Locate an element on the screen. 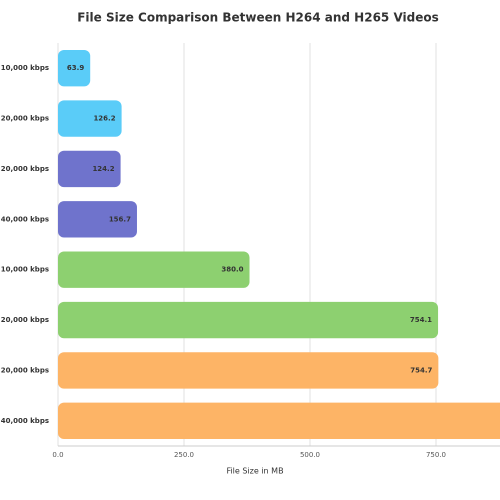 This screenshot has height=500, width=500. x-axis-title: File Size in MB is located at coordinates (254, 471).